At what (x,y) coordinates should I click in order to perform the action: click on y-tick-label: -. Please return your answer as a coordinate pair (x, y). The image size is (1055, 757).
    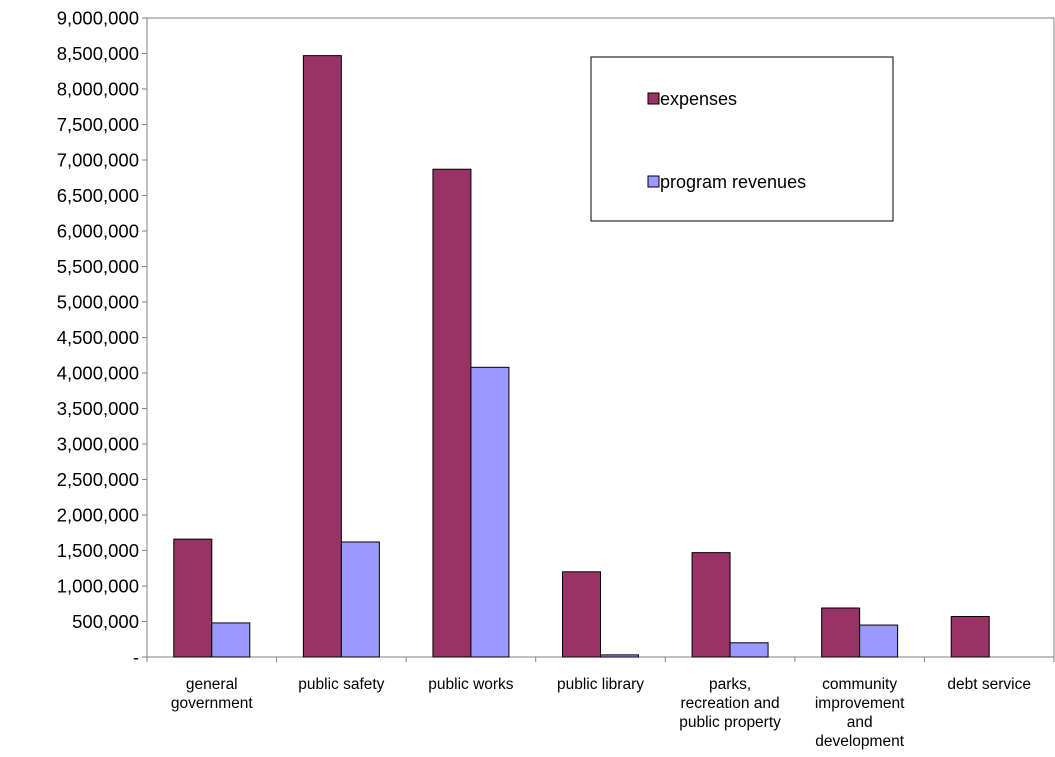
    Looking at the image, I should click on (136, 657).